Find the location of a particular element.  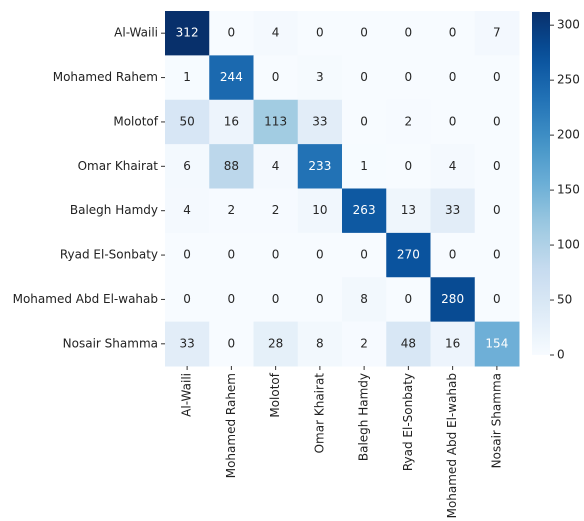

cell-label: 263 is located at coordinates (364, 210).